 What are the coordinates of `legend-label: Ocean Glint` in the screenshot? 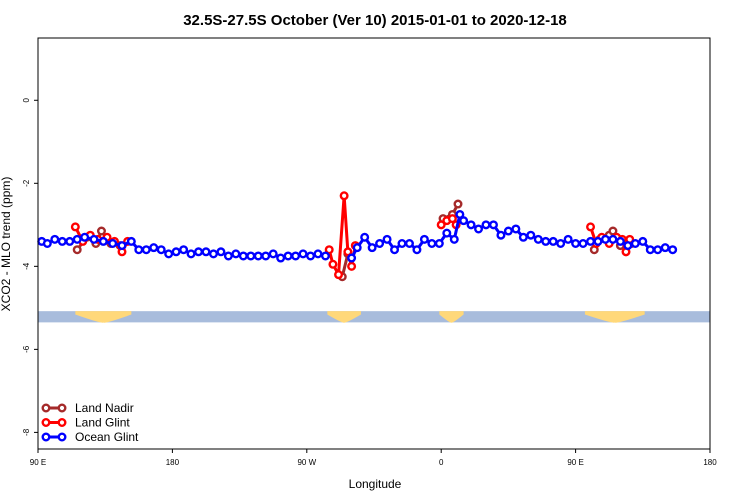 It's located at (107, 437).